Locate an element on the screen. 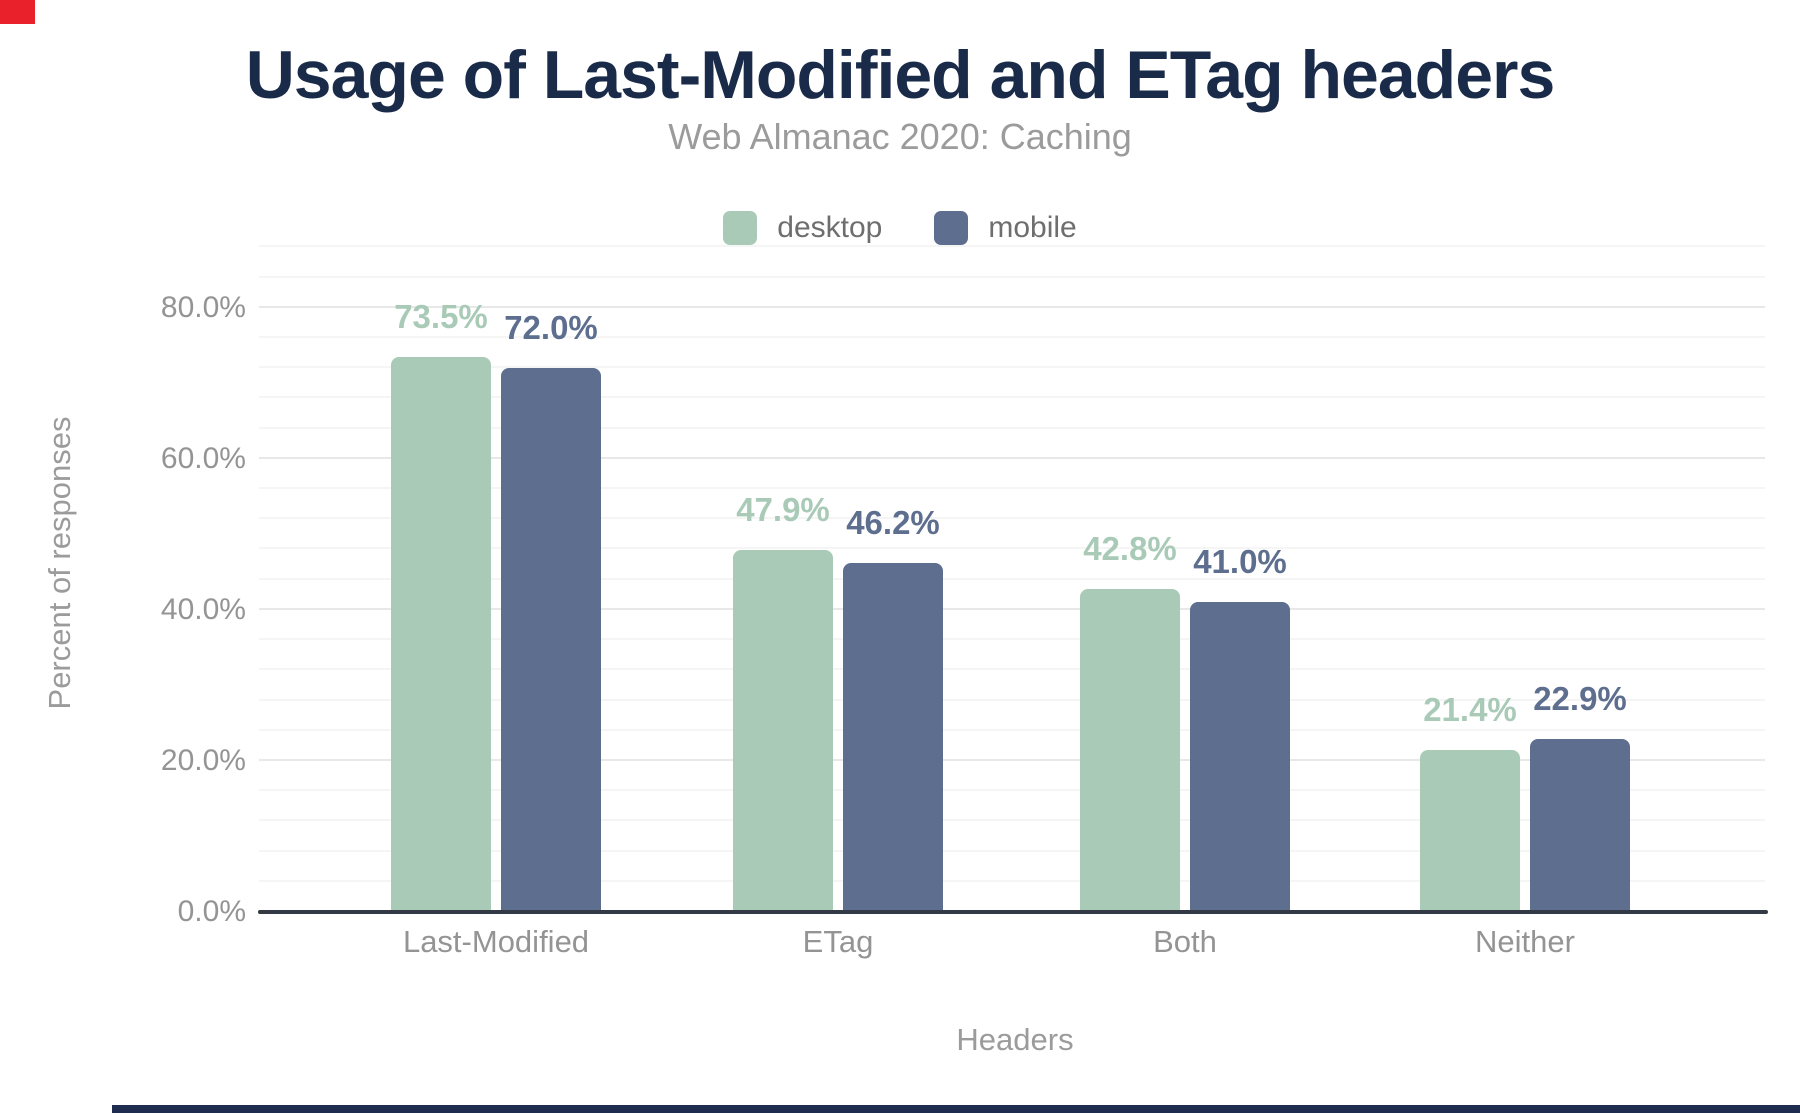 The height and width of the screenshot is (1113, 1800). bar-mobile-neither is located at coordinates (1580, 825).